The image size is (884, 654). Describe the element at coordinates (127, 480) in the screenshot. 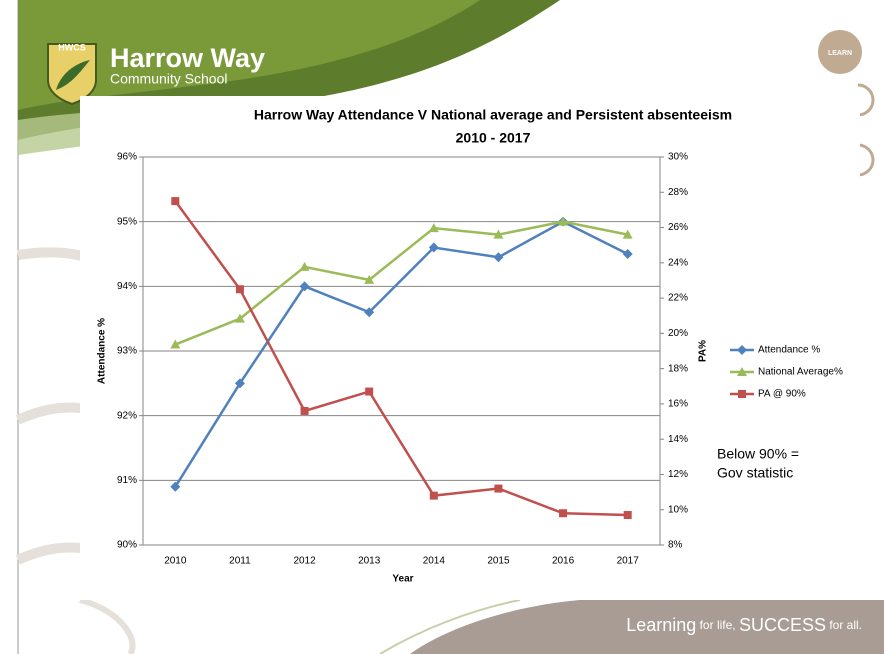

I see `y-tick-label: 91%` at that location.